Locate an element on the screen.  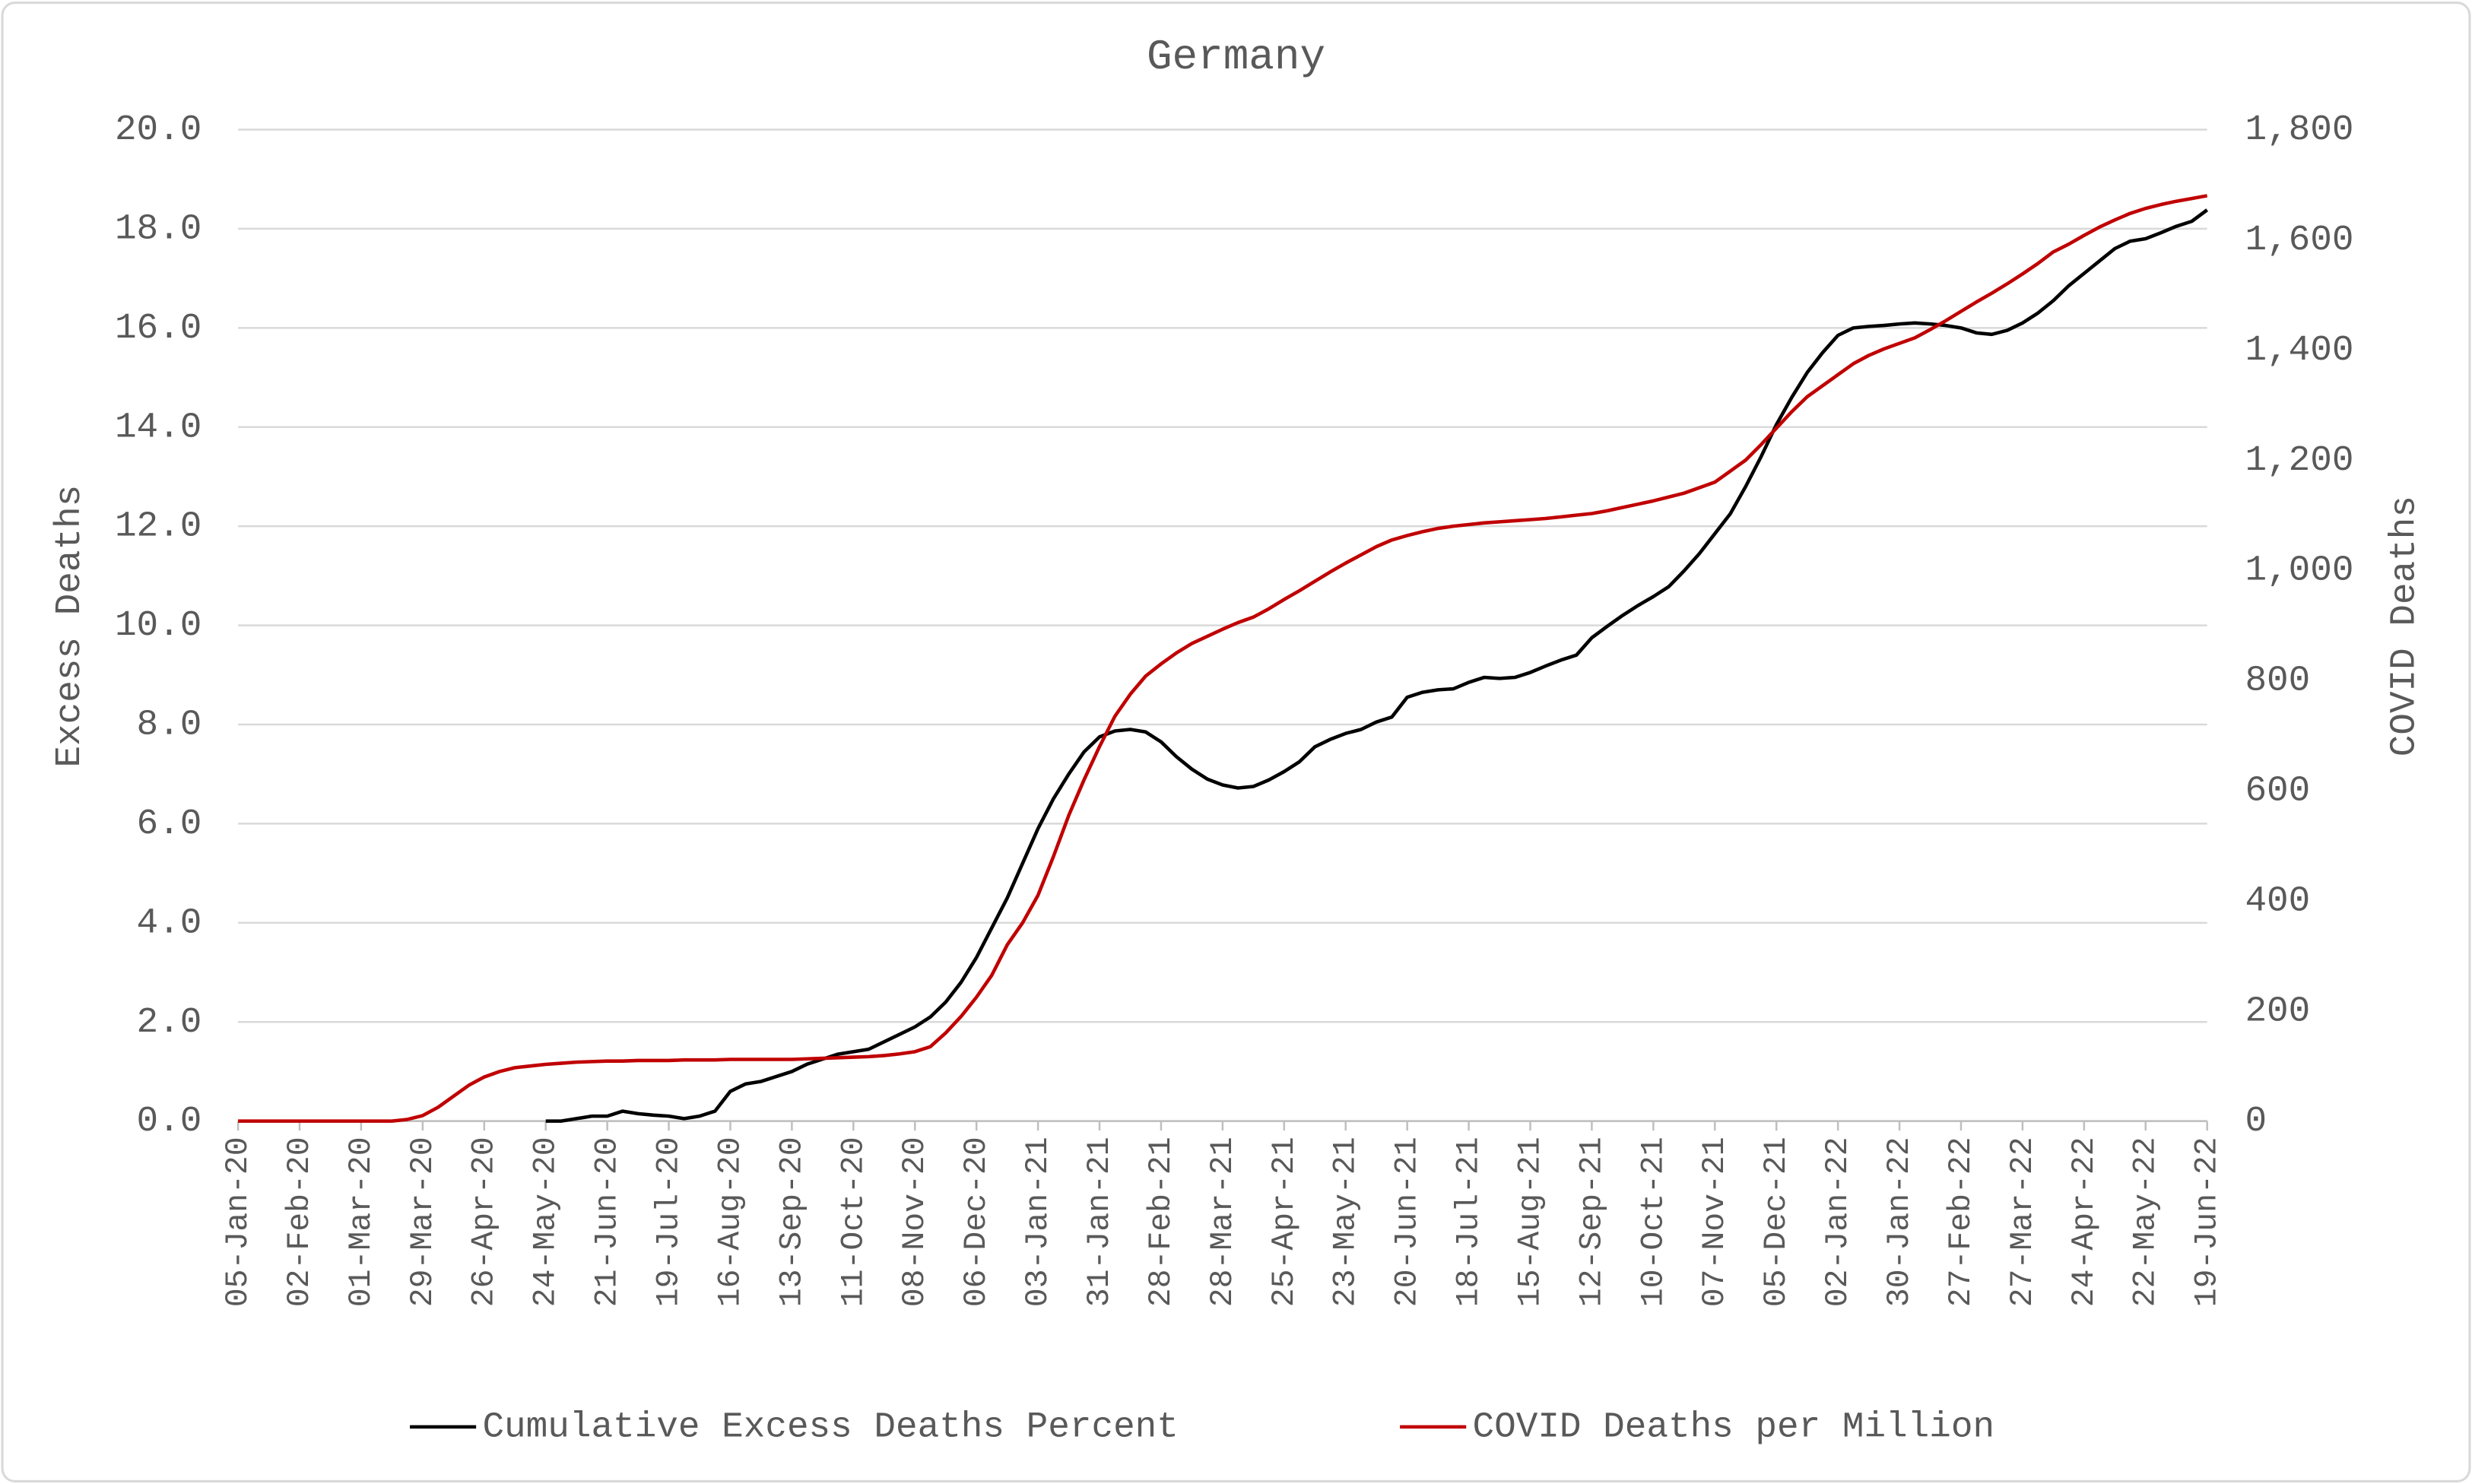
x-tick-label: 25-Apr-21 is located at coordinates (1285, 1222).